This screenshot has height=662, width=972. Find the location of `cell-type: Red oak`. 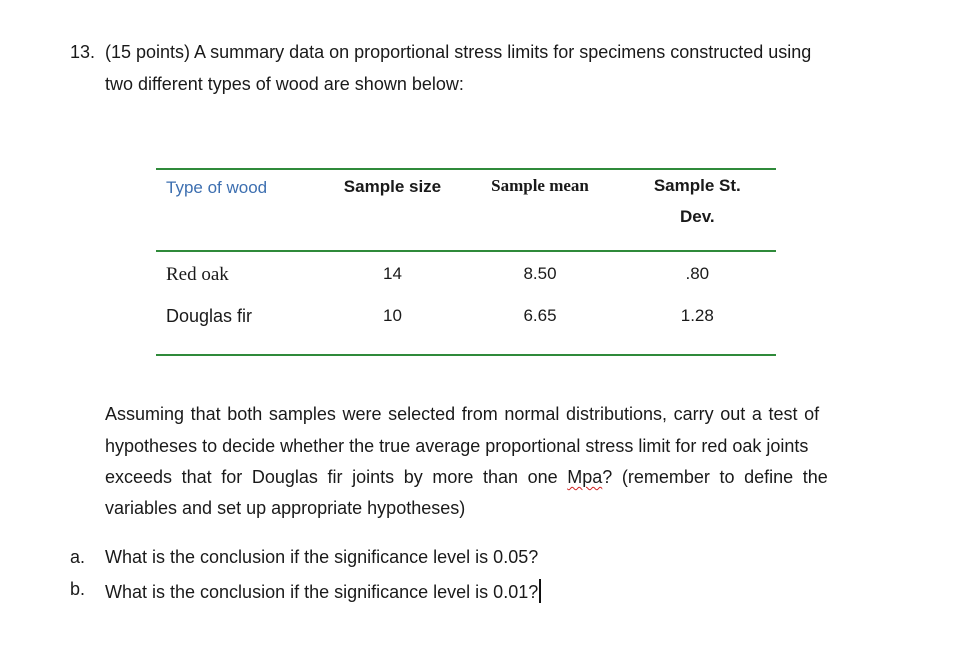

cell-type: Red oak is located at coordinates (197, 274).